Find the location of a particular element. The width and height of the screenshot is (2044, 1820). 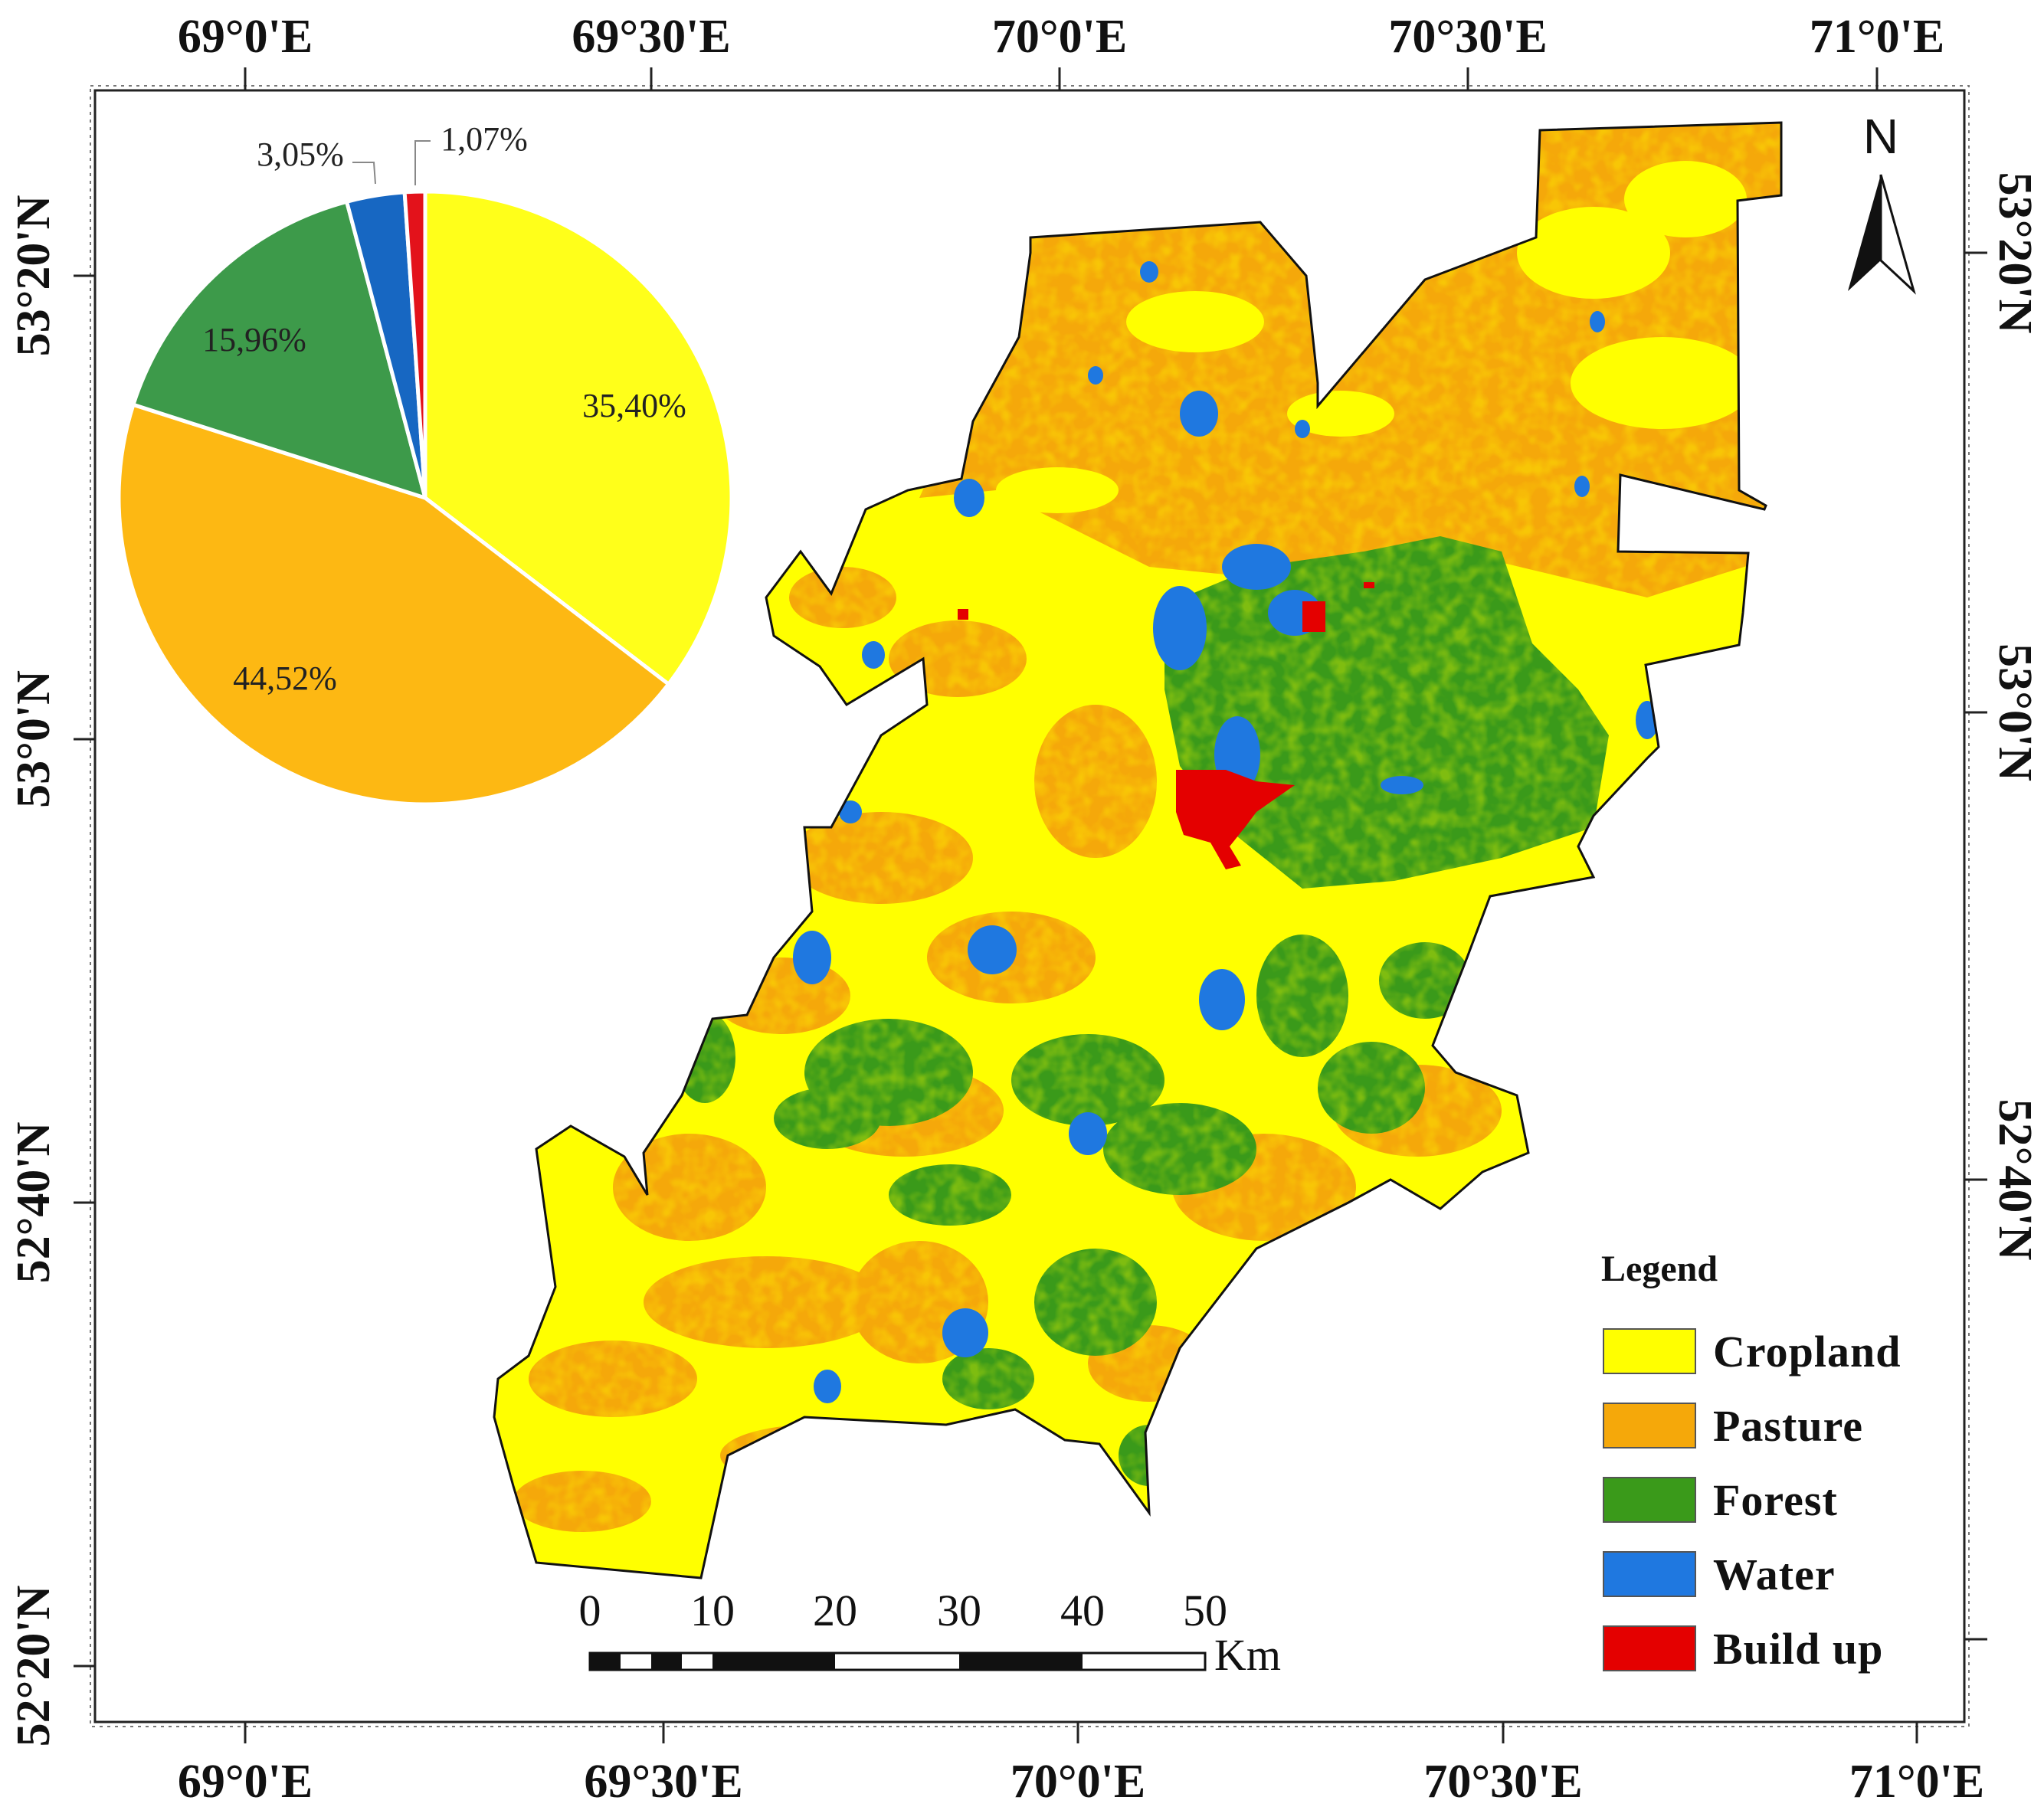

scale-label-0: 0 is located at coordinates (590, 1610).